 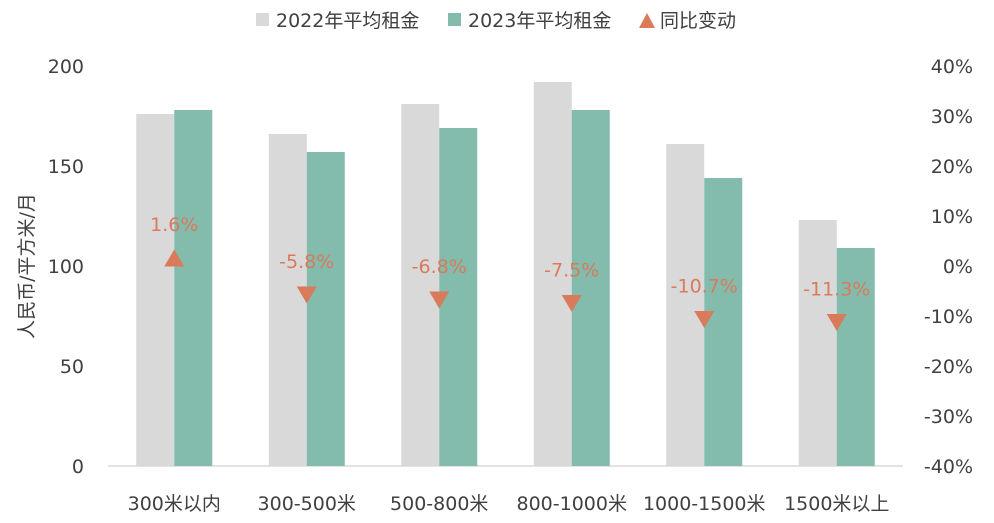 I want to click on x-category-label: 300-500米, so click(x=307, y=504).